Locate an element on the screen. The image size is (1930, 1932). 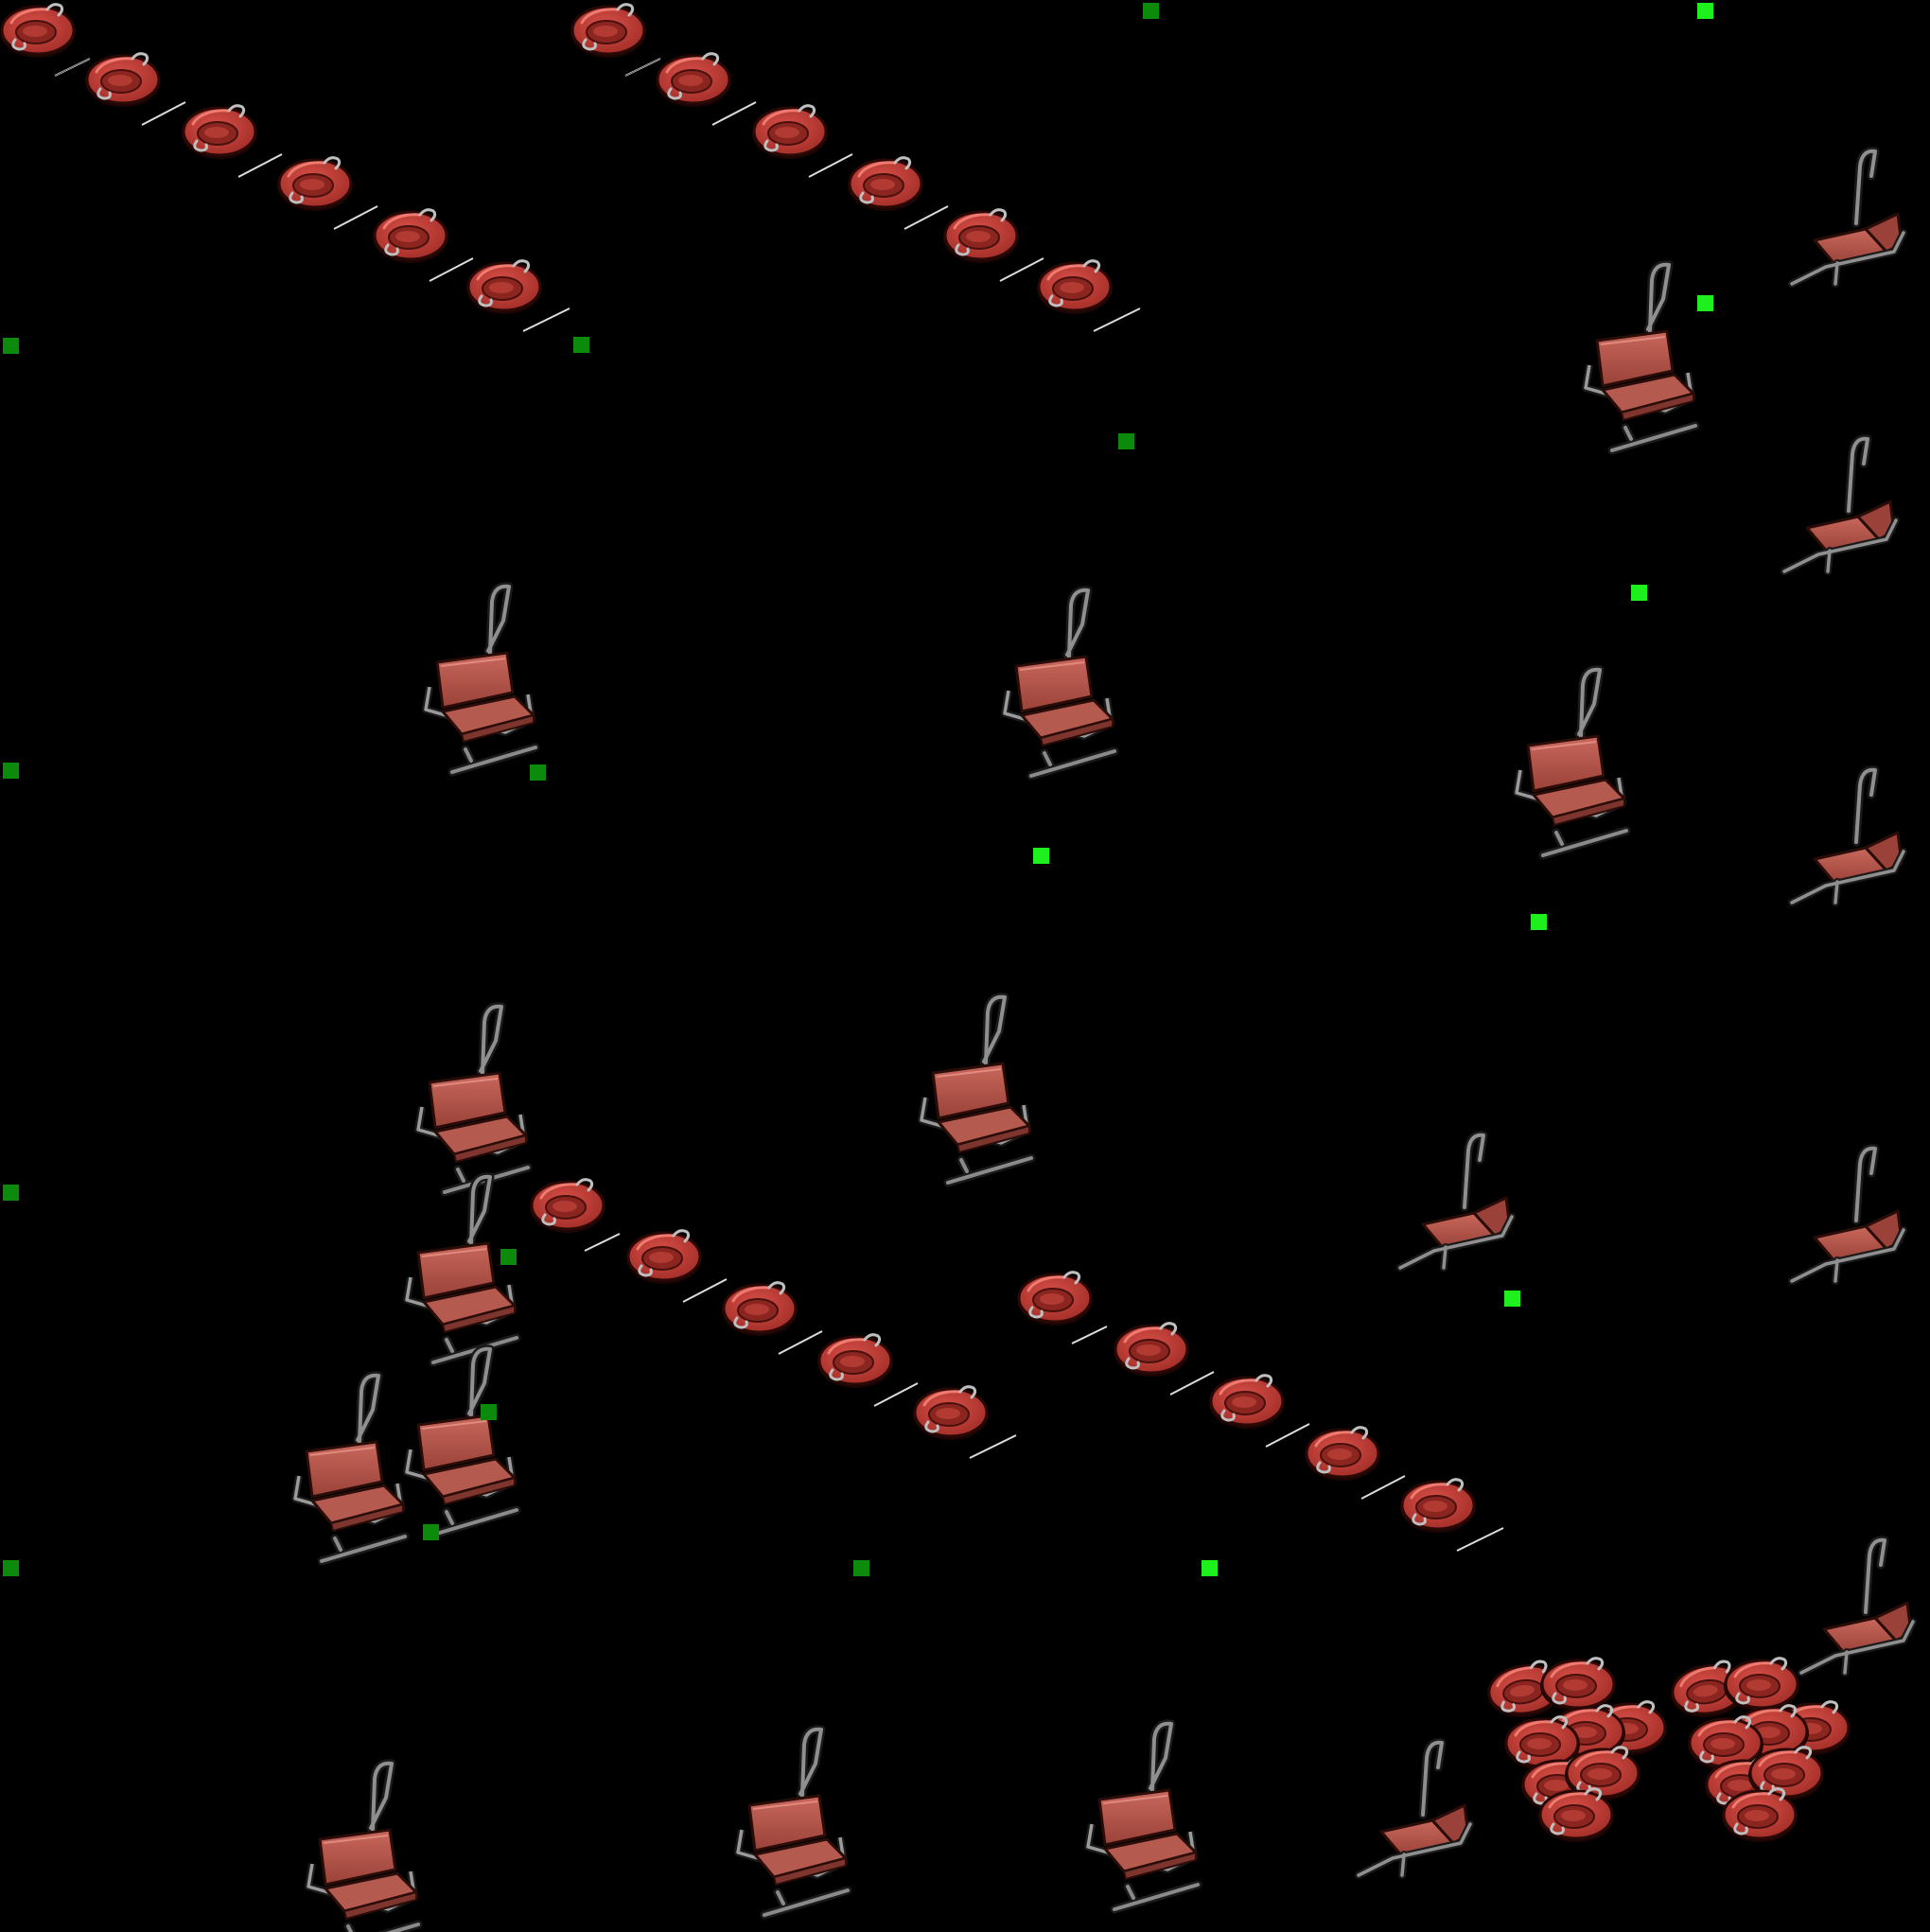
tube-train-top-left is located at coordinates (285, 168).